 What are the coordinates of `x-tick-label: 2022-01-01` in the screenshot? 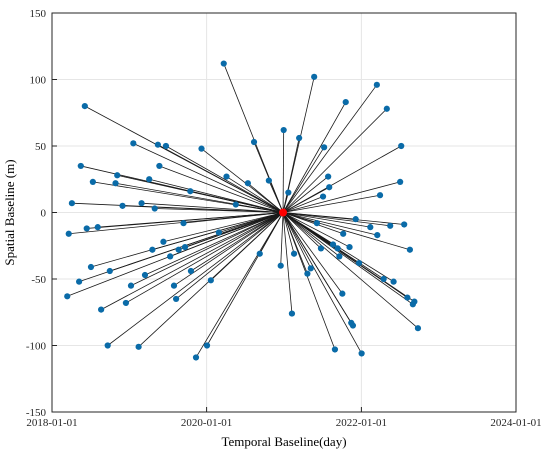 It's located at (361, 423).